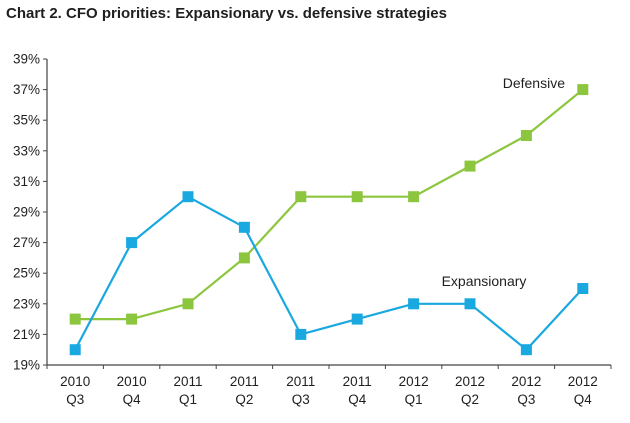 This screenshot has width=630, height=423. Describe the element at coordinates (534, 83) in the screenshot. I see `series-label-defensive: Defensive` at that location.